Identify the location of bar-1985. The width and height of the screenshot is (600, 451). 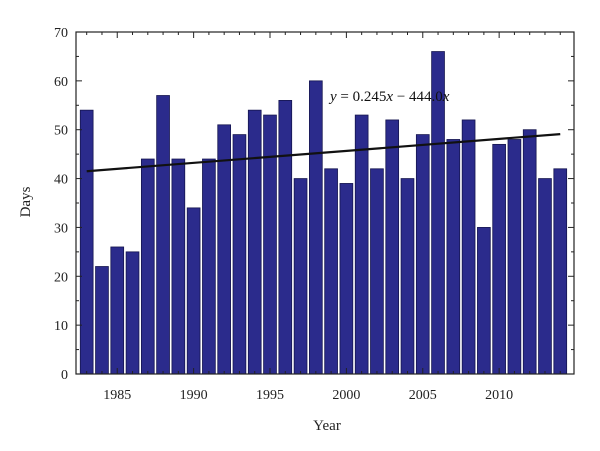
(117, 310).